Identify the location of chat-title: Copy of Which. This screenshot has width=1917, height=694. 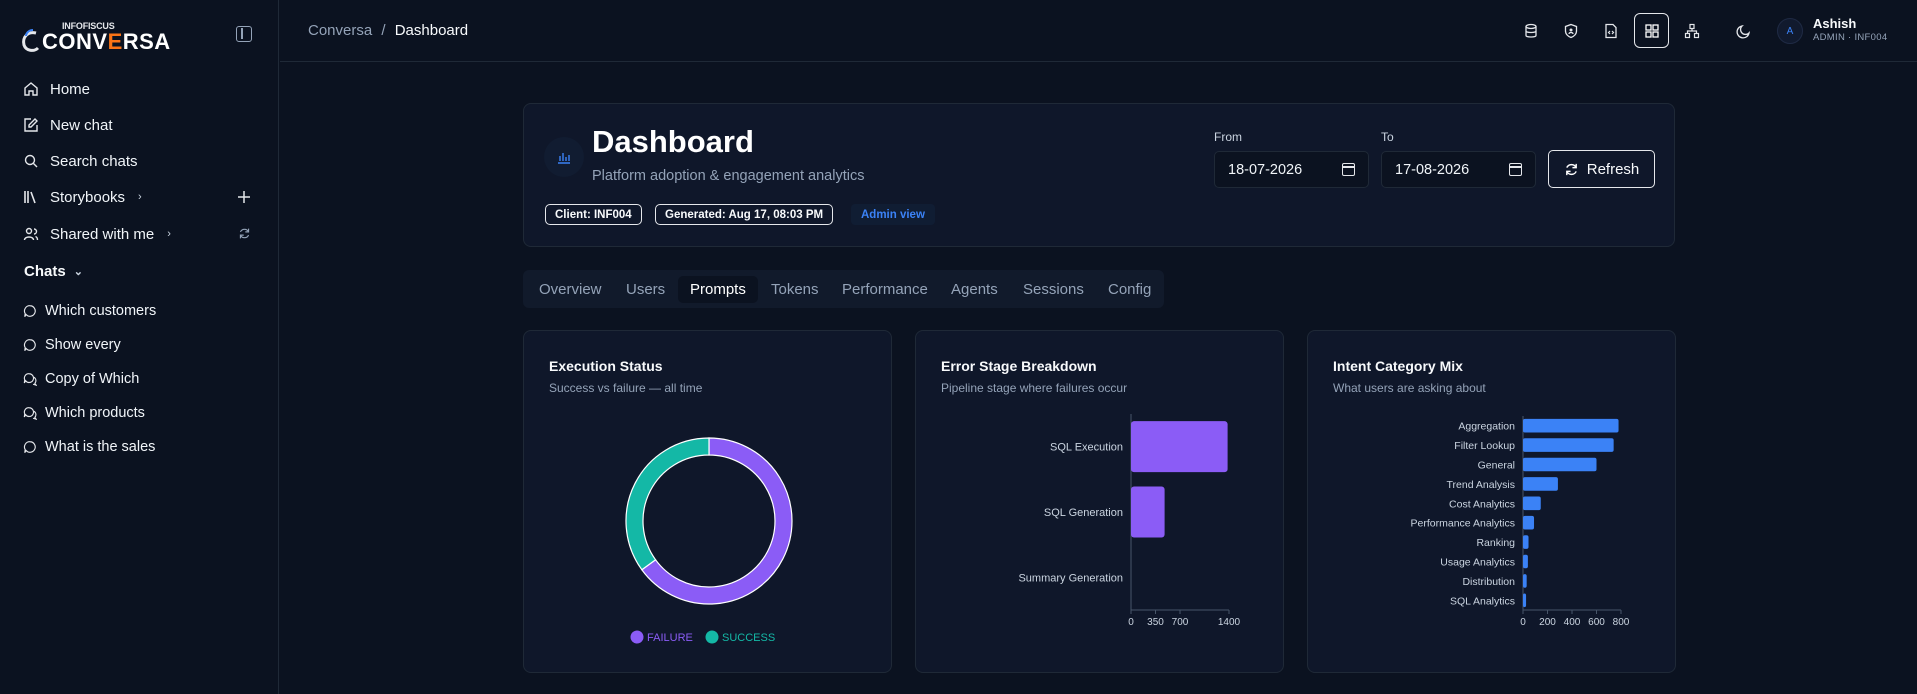
(92, 379).